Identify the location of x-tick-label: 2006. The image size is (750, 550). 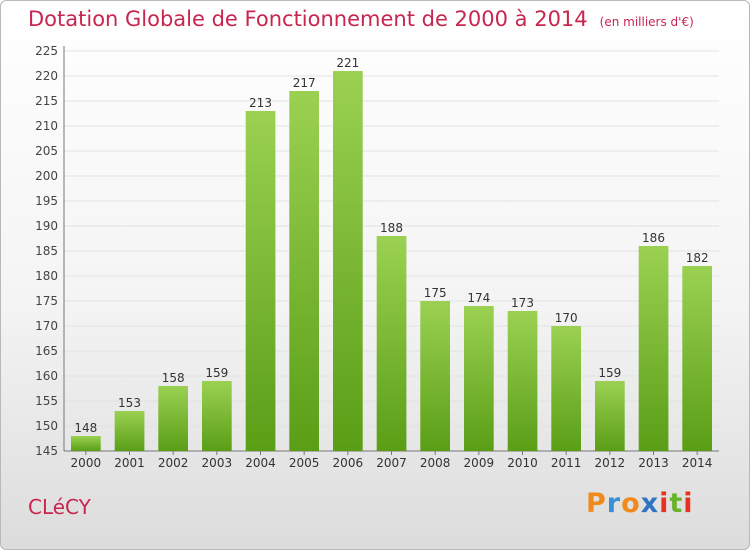
(348, 463).